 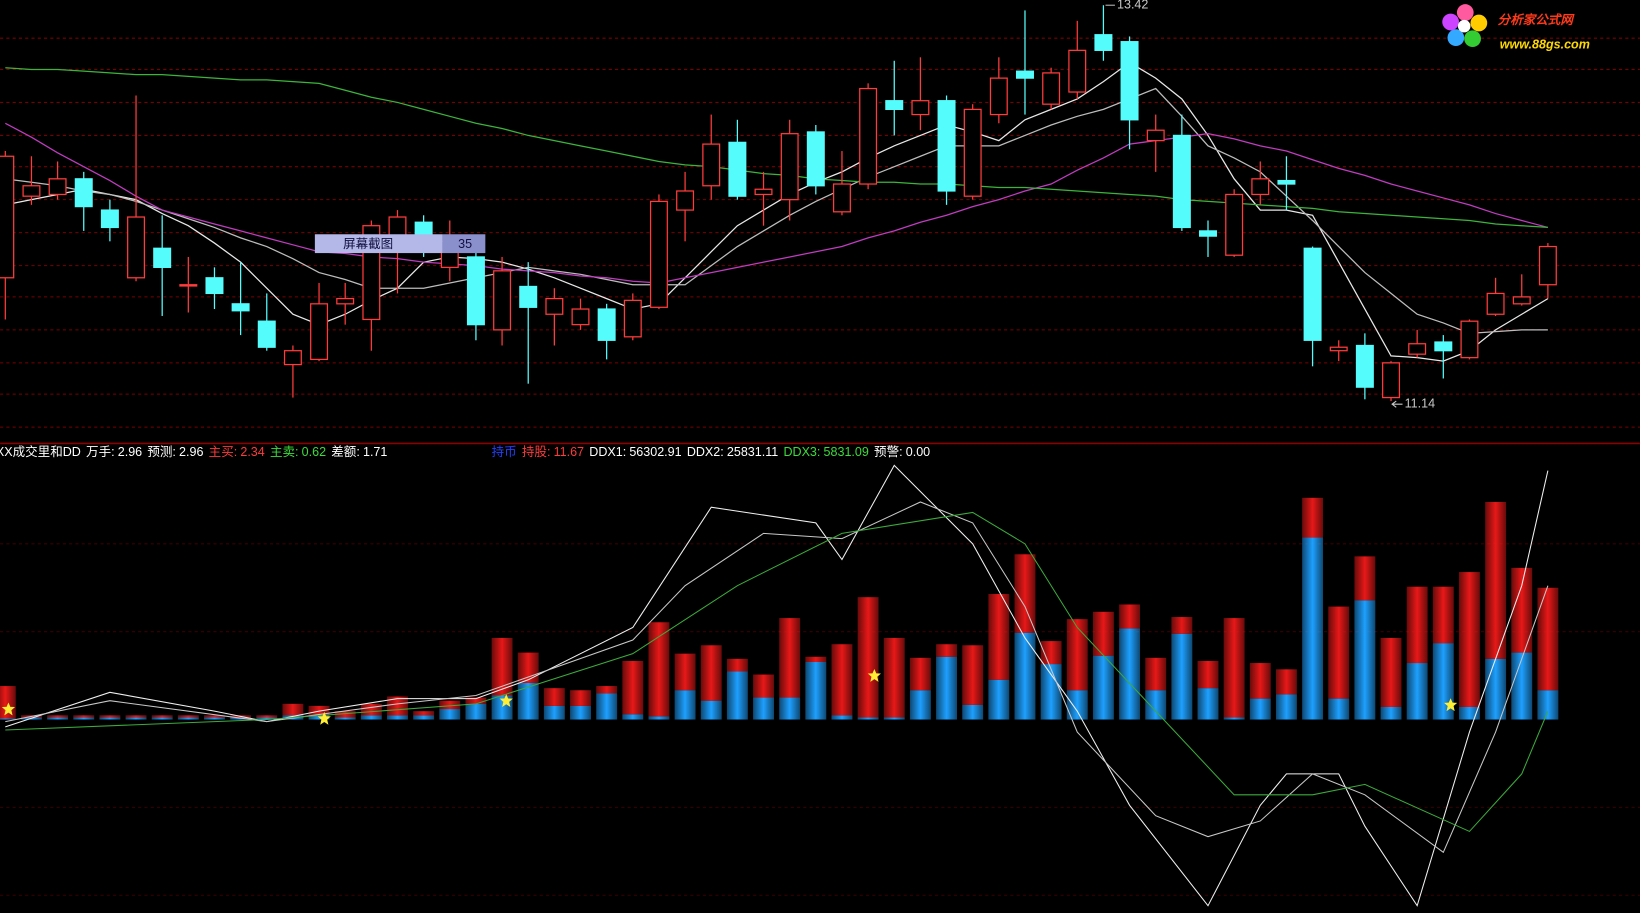 I want to click on logo-name: 分析家公式网, so click(x=1537, y=20).